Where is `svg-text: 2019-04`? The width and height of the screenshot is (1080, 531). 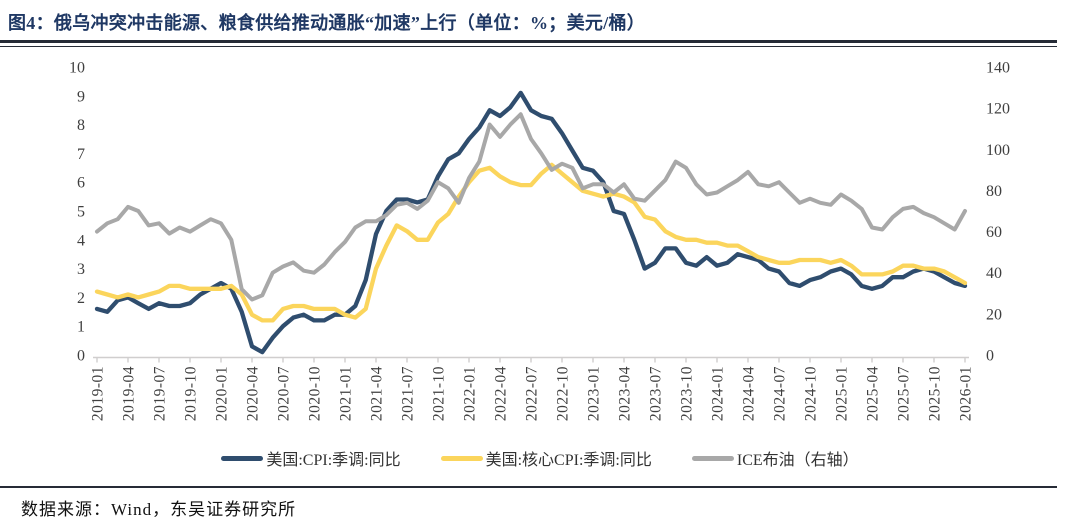 svg-text: 2019-04 is located at coordinates (129, 393).